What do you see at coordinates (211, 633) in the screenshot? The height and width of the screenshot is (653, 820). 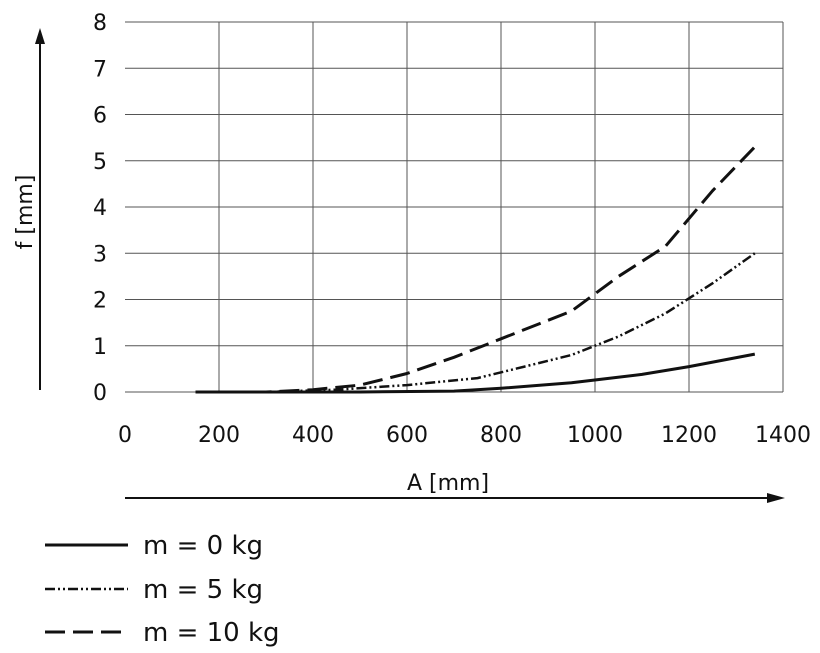 I see `legend-label-m10: m = 10 kg` at bounding box center [211, 633].